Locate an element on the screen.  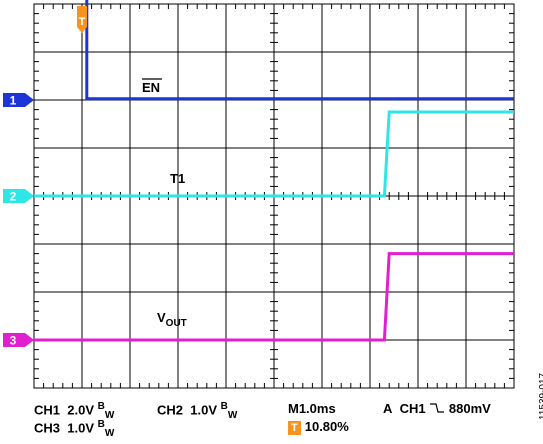
footer-timebase: M1.0ms is located at coordinates (312, 408).